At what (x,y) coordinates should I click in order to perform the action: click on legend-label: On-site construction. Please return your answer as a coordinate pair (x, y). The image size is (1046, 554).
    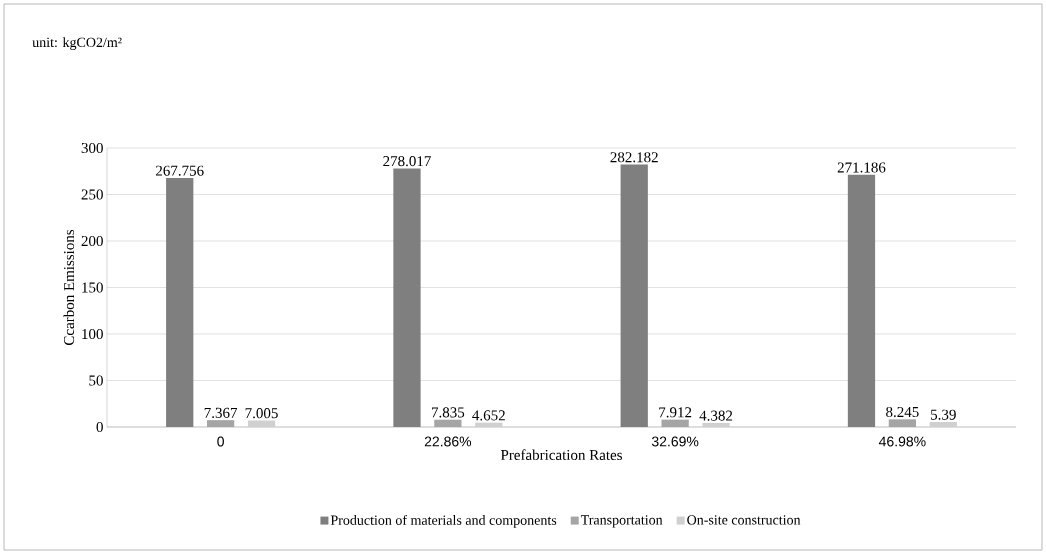
    Looking at the image, I should click on (744, 520).